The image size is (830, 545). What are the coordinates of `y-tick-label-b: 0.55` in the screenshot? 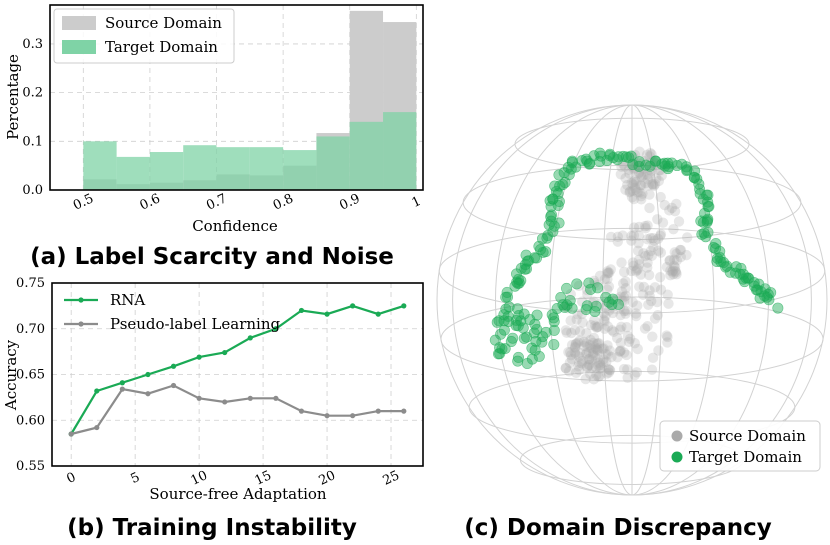 It's located at (30, 466).